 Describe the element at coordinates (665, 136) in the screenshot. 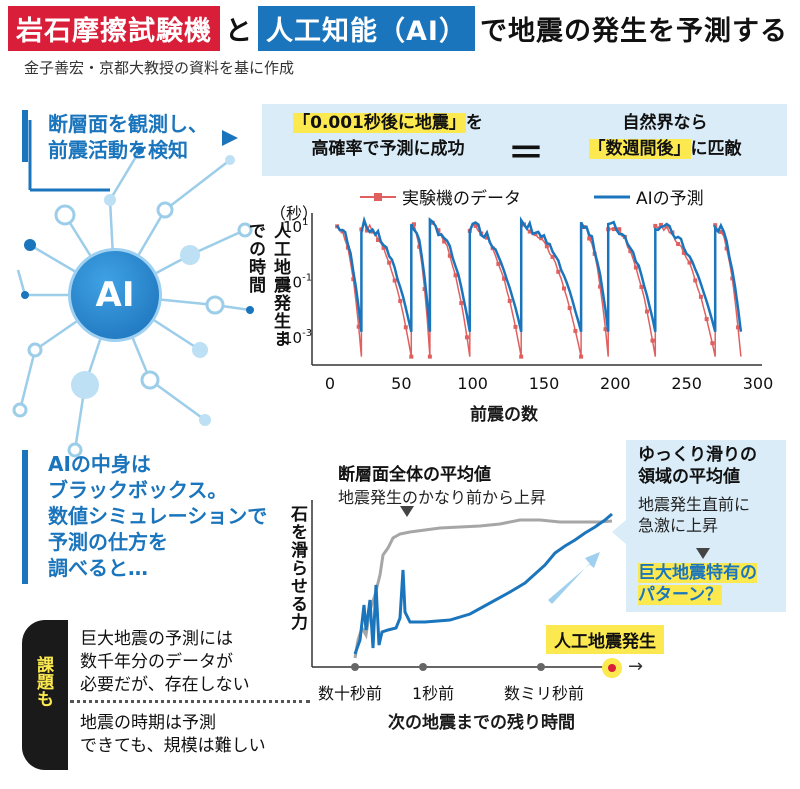

I see `banner-right: 自然界なら 「数週間後」に匹敵` at that location.